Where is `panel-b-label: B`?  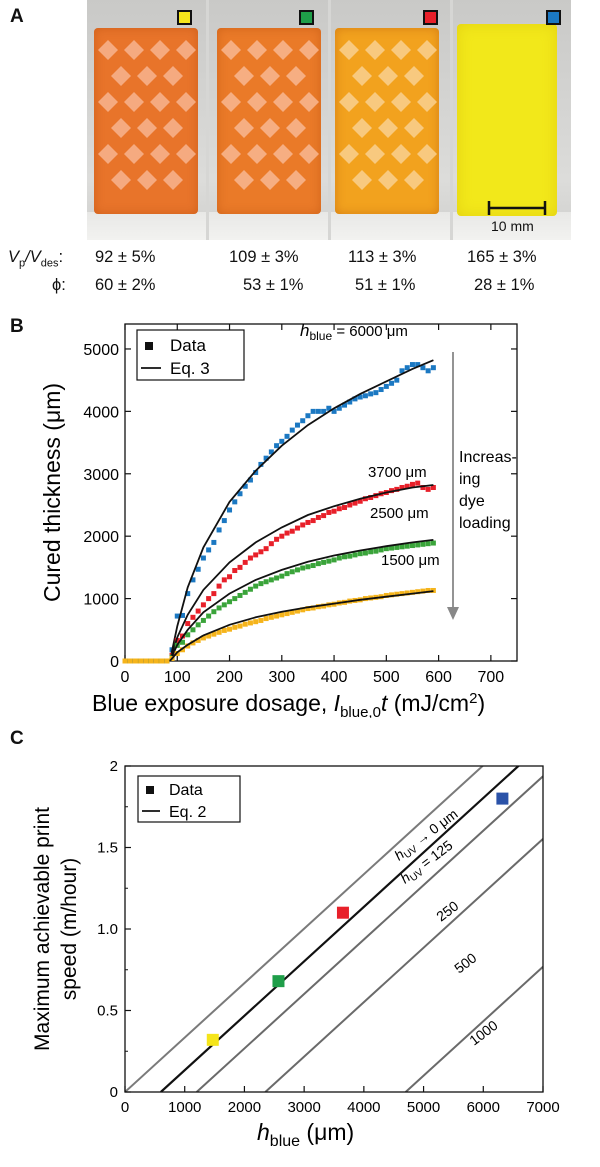
panel-b-label: B is located at coordinates (17, 326).